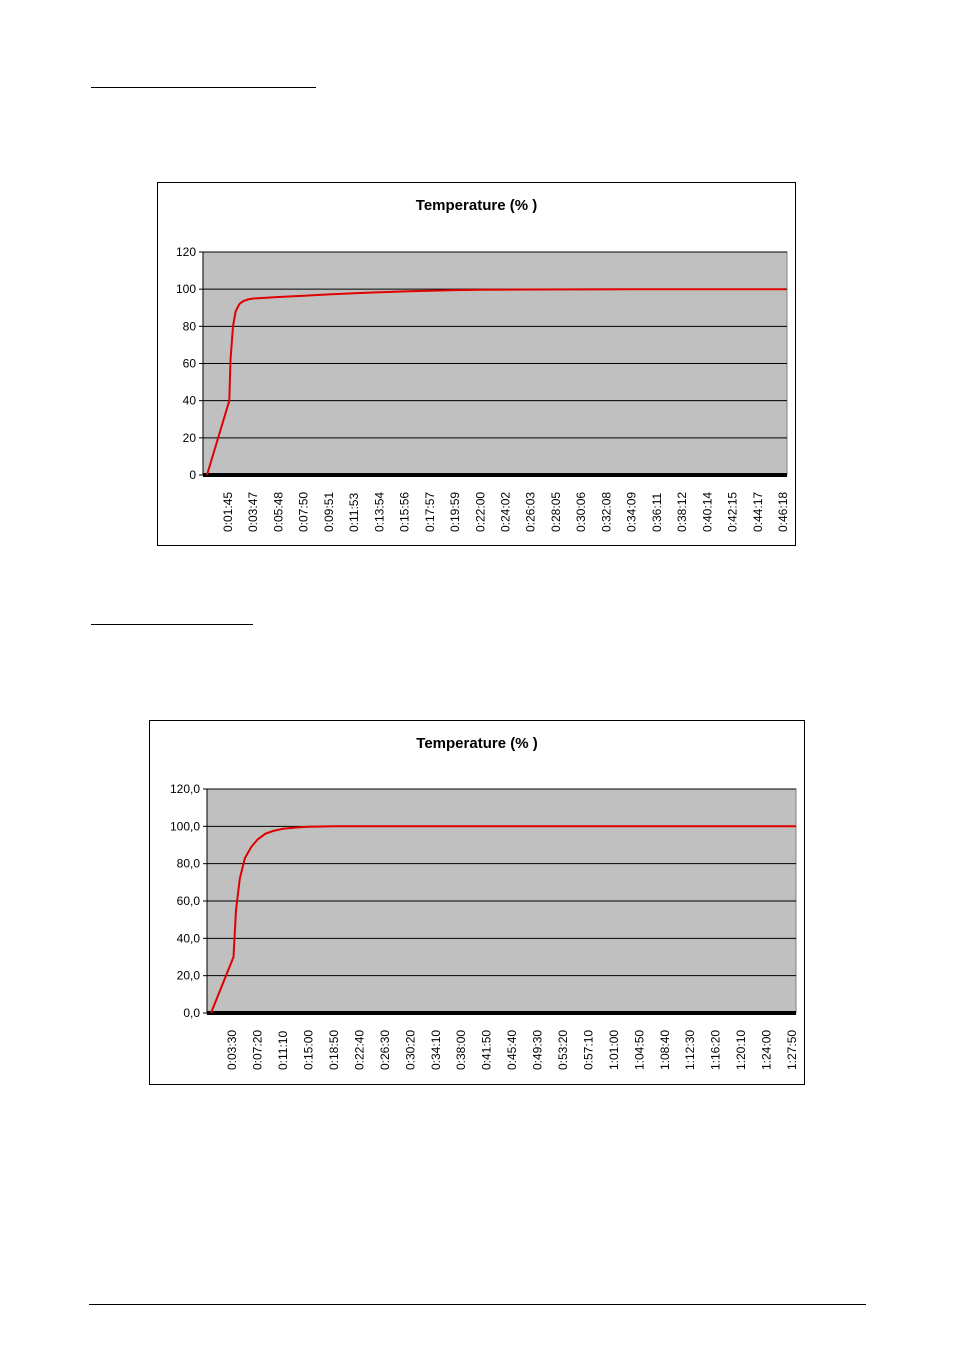 The width and height of the screenshot is (954, 1350). I want to click on x-tick-label: 1:16:20, so click(716, 1050).